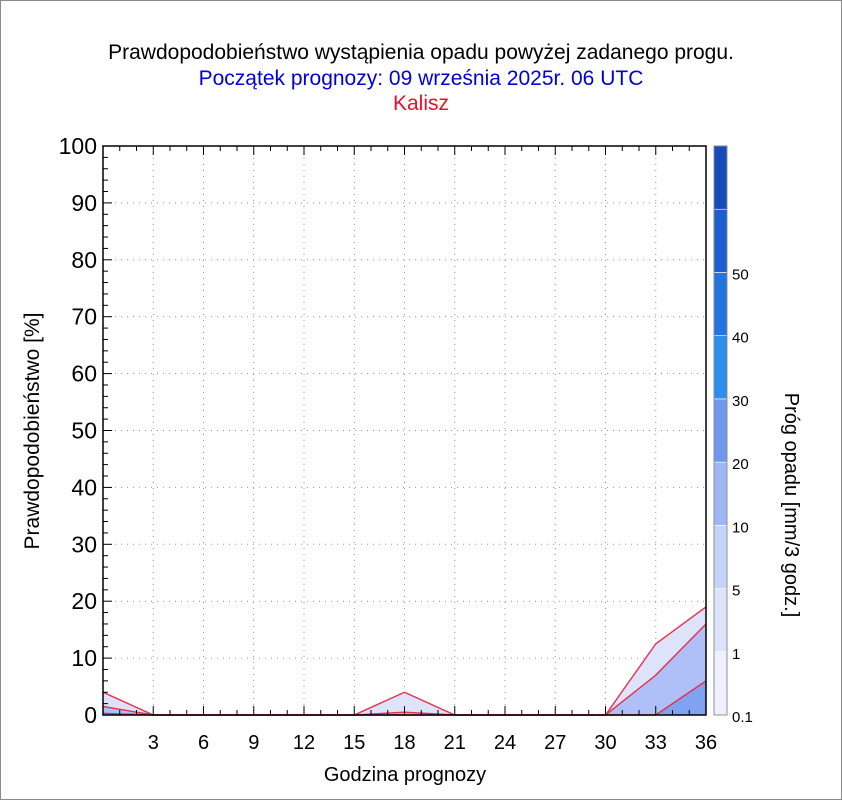 This screenshot has width=842, height=800. What do you see at coordinates (253, 743) in the screenshot?
I see `x-tick-label: 9` at bounding box center [253, 743].